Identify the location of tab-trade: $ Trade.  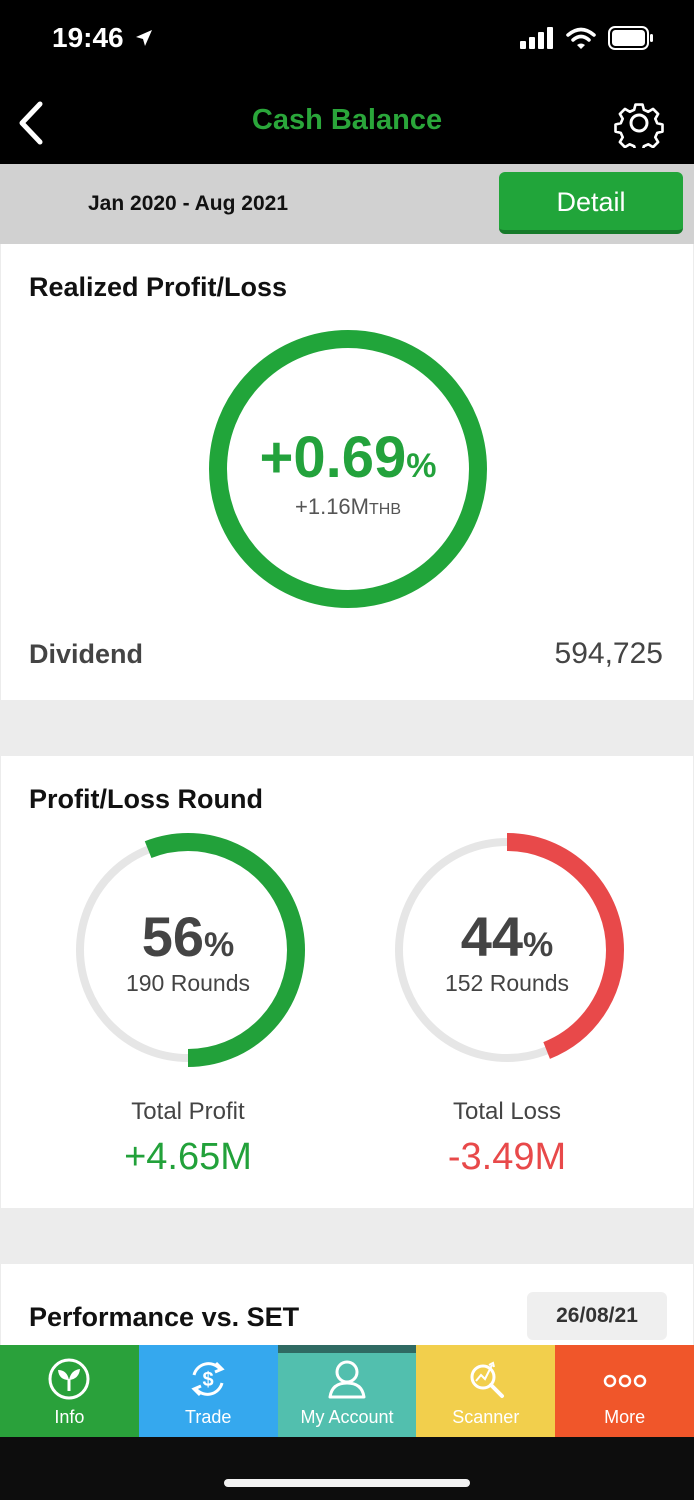
(208, 1391).